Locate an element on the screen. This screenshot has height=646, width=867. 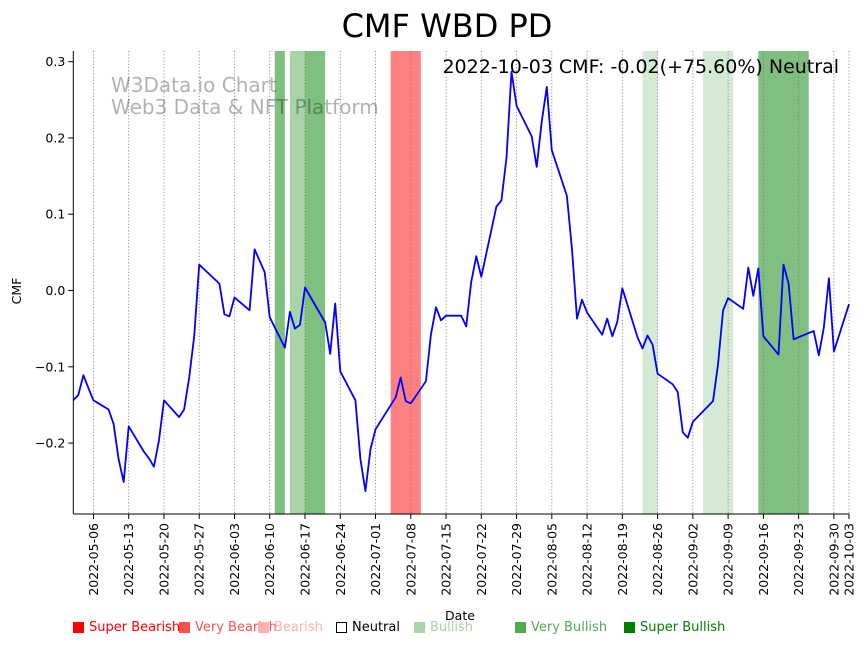
y-tick-label: 0.0 is located at coordinates (55, 290).